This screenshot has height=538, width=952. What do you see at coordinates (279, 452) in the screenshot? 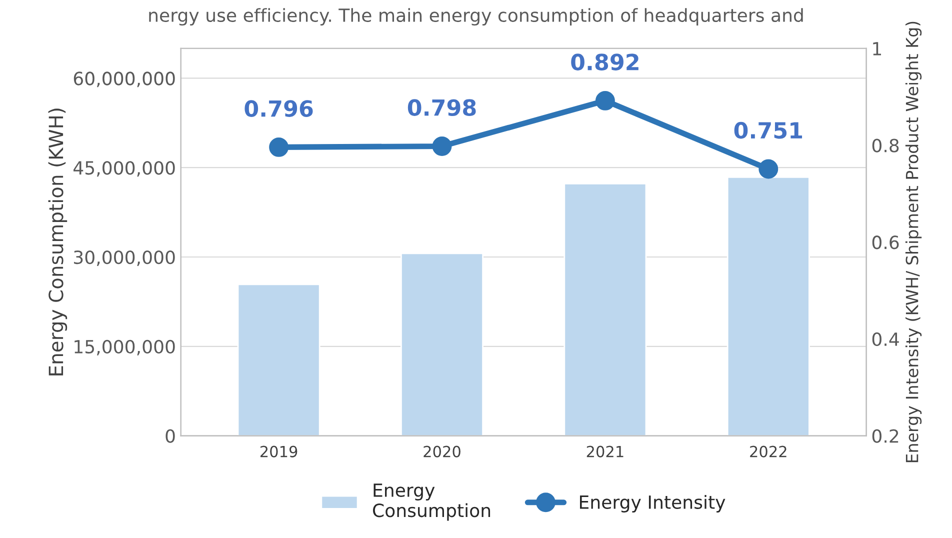
I see `x-tick-label: 2019` at bounding box center [279, 452].